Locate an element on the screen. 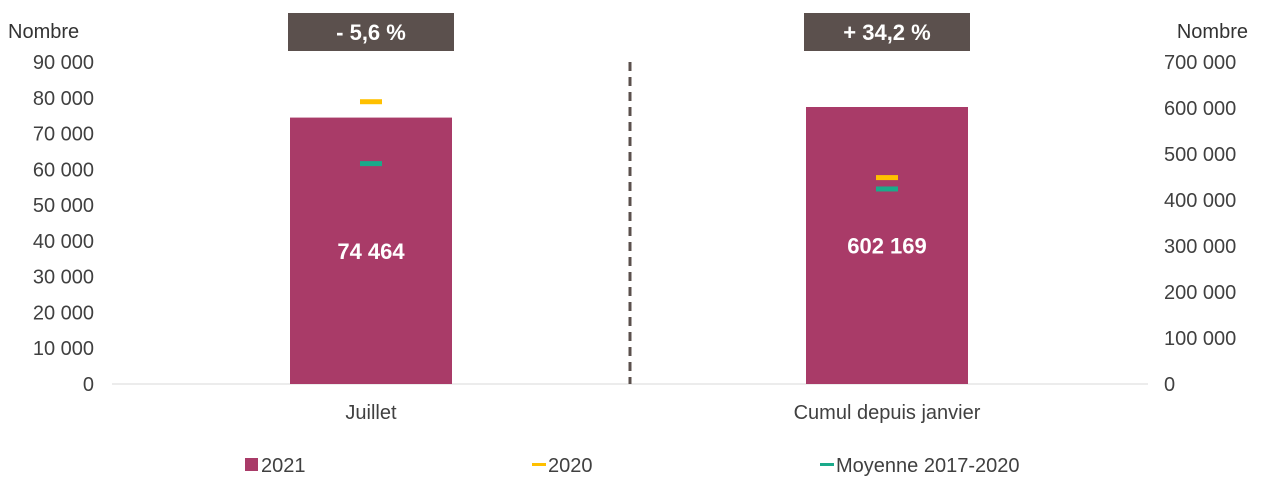 The width and height of the screenshot is (1262, 482). bar-value-label: 602 169 is located at coordinates (887, 246).